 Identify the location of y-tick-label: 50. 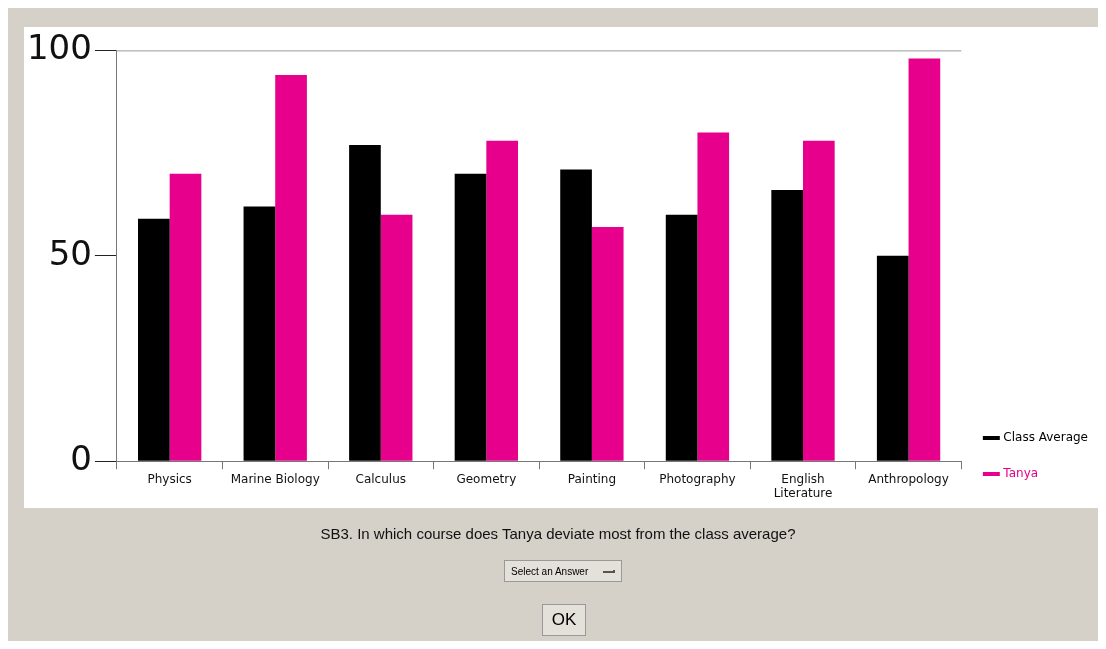
(70, 252).